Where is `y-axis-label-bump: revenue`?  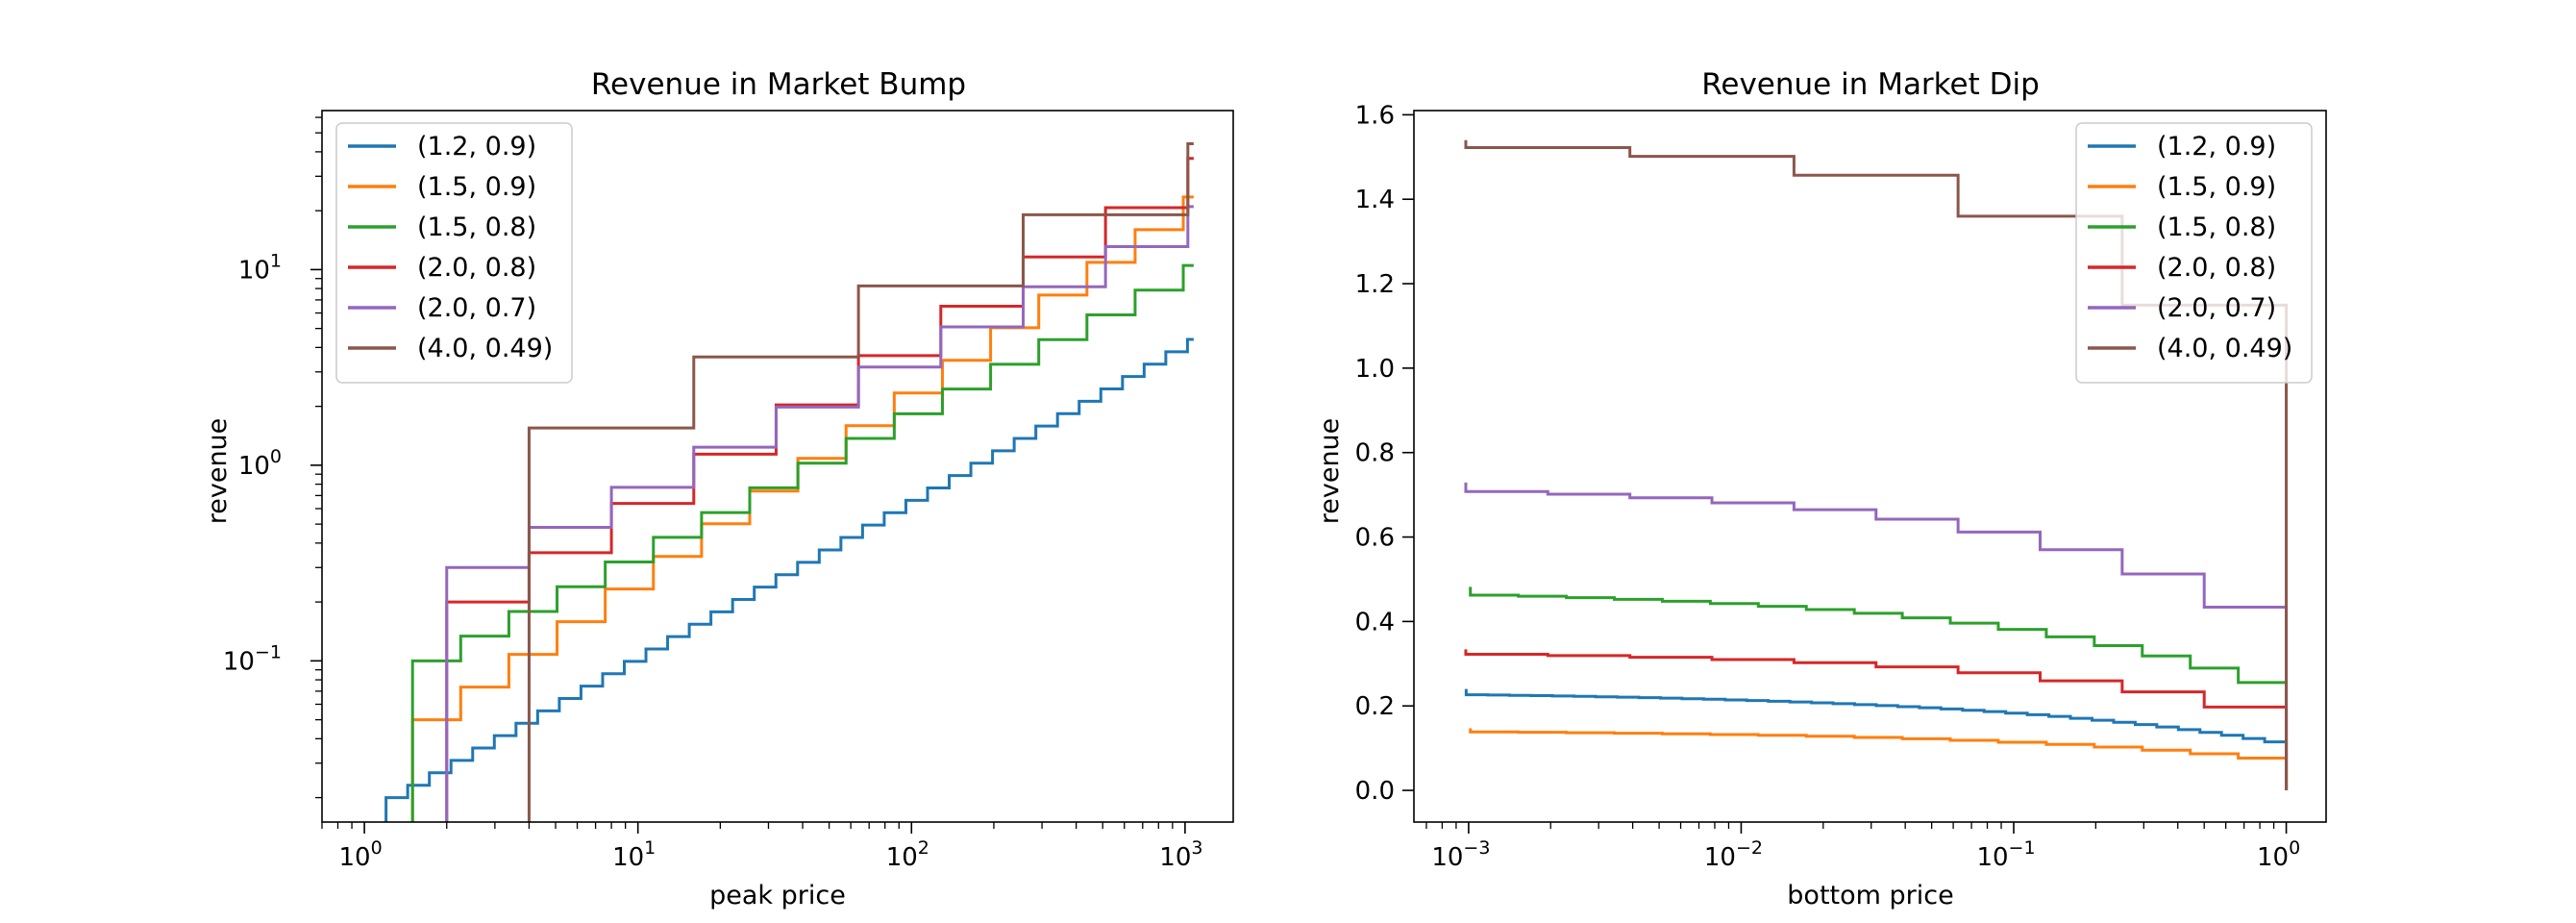
y-axis-label-bump: revenue is located at coordinates (218, 471).